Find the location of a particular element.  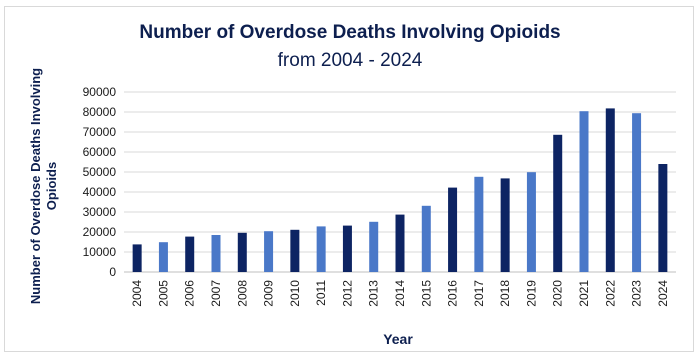

x-tick-label-2008: 2008 is located at coordinates (242, 293).